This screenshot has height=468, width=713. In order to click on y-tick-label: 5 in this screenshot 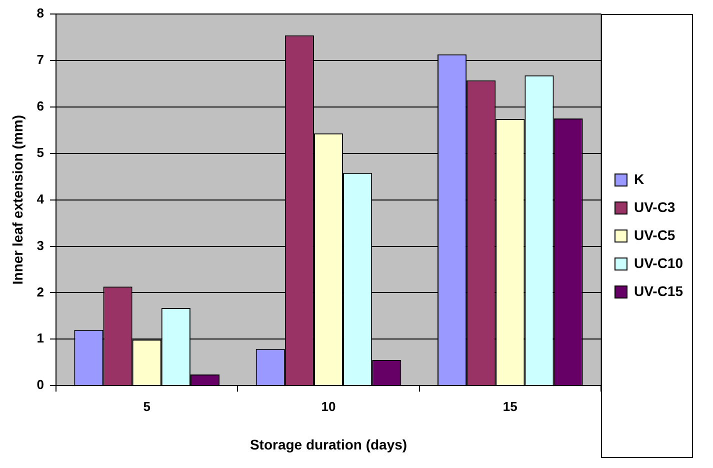, I will do `click(40, 152)`.